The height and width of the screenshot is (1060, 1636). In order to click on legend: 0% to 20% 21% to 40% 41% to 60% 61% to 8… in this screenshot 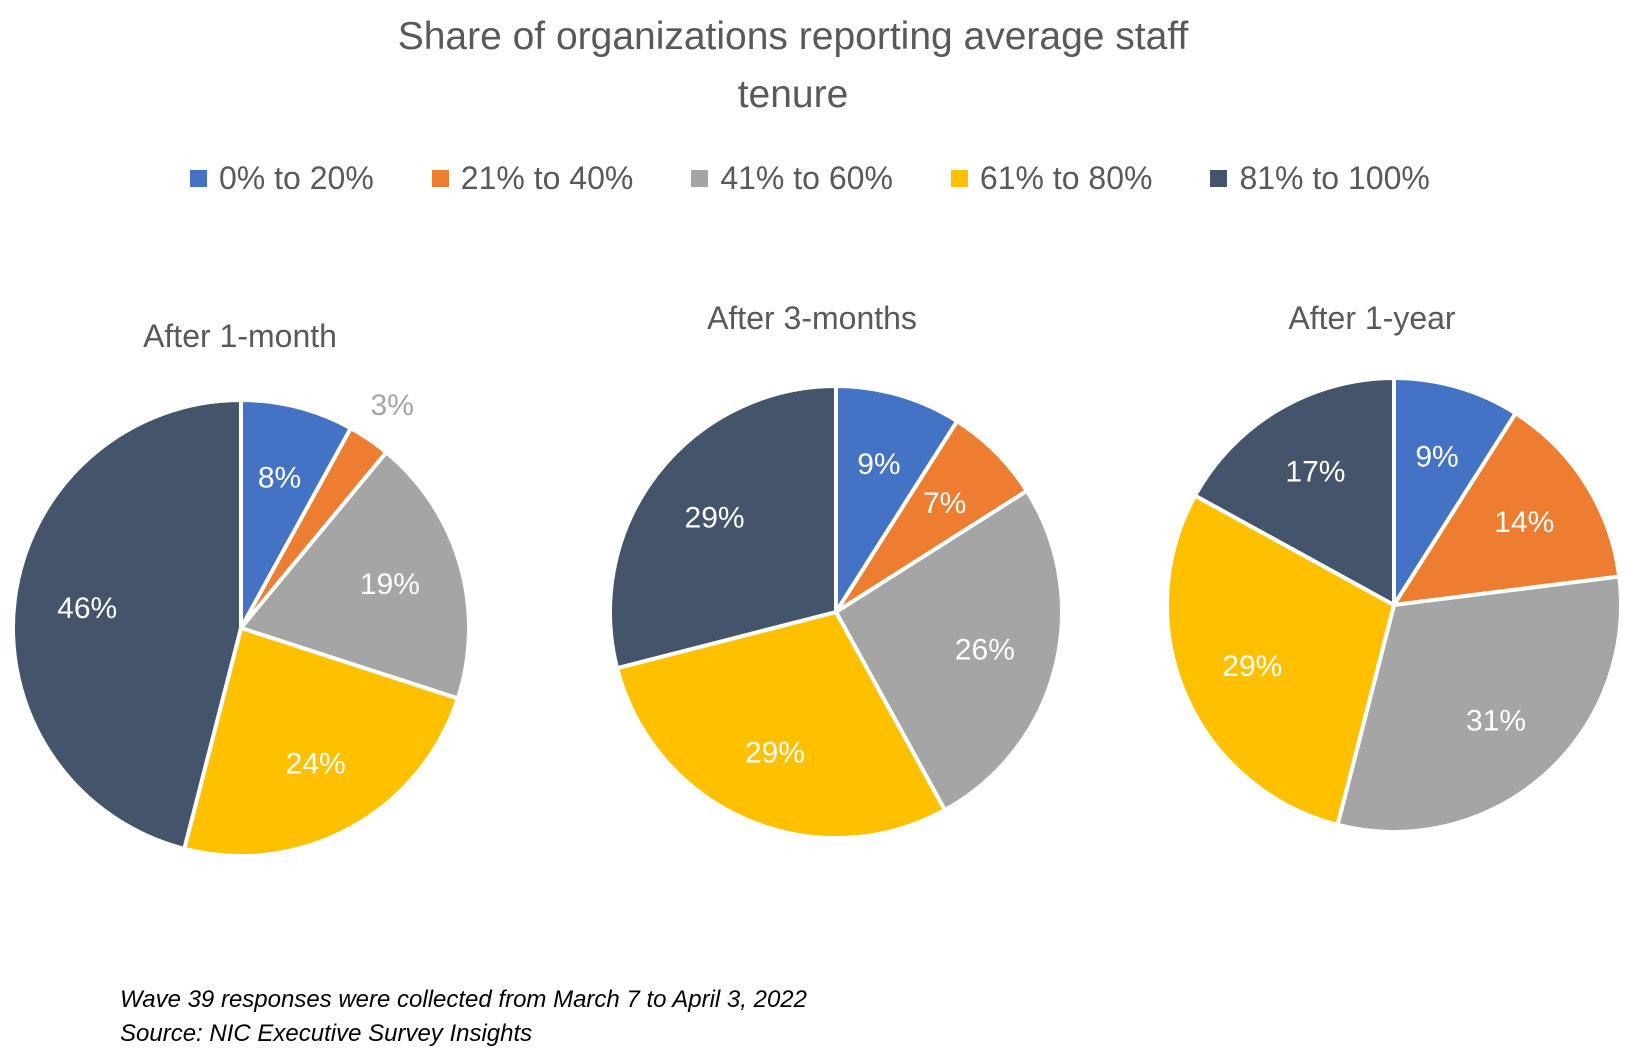, I will do `click(810, 178)`.